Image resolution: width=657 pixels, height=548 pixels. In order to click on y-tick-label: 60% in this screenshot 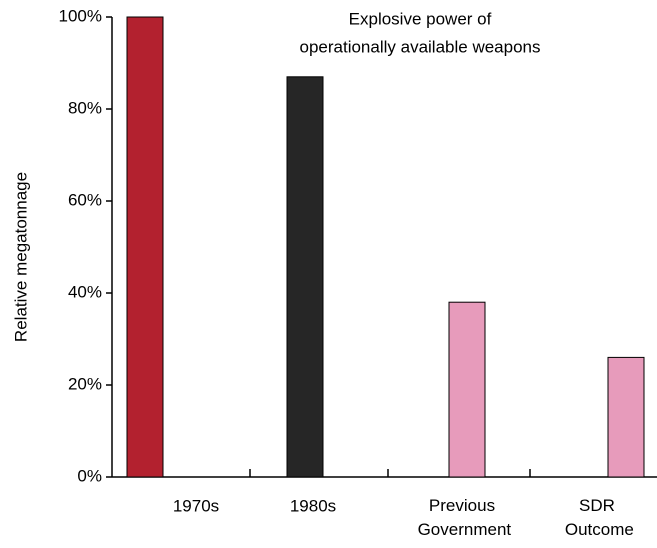, I will do `click(85, 199)`.